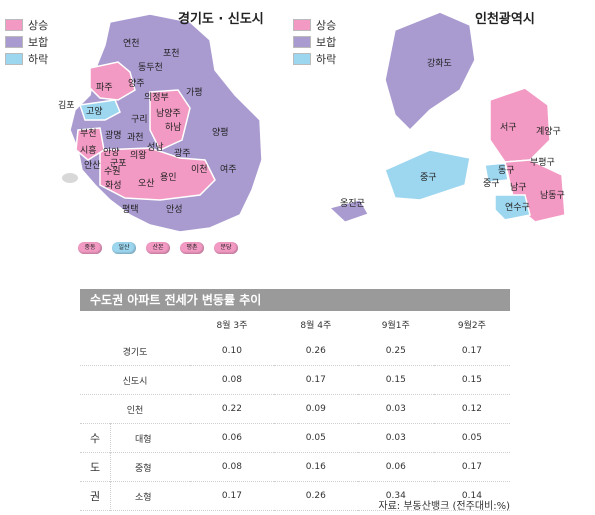  I want to click on sub-row-label: 중형, so click(143, 468).